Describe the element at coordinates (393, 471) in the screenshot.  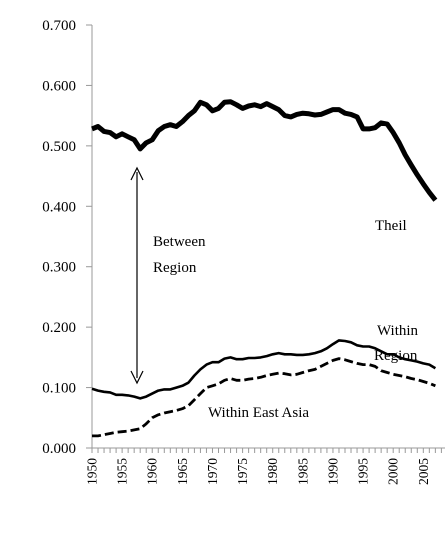
I see `x-tick-label: 2000` at that location.